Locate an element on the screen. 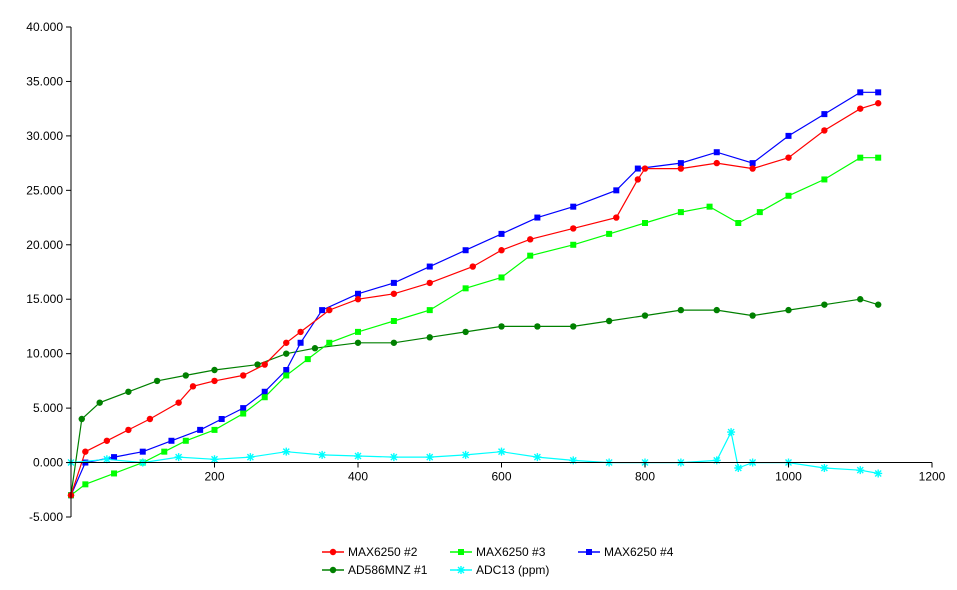 Image resolution: width=957 pixels, height=590 pixels. legend-item: ADC13 (ppm) is located at coordinates (499, 570).